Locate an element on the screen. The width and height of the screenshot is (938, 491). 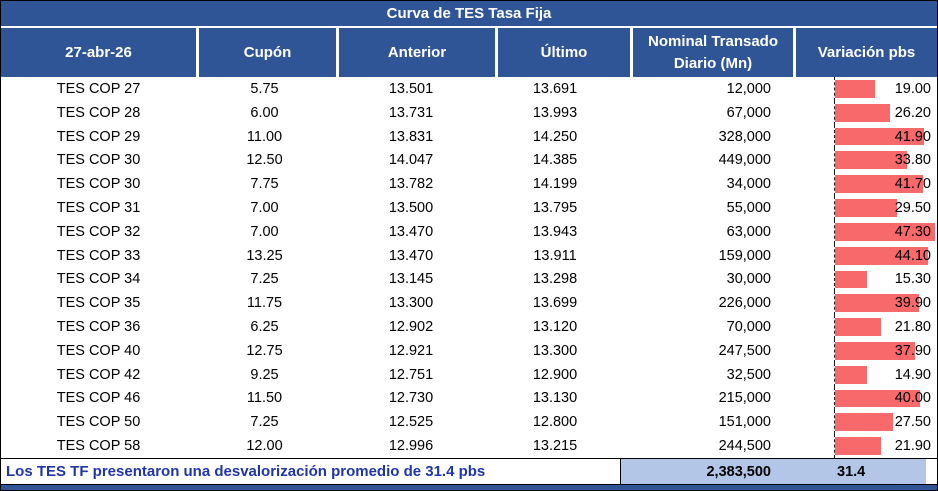
table-row: TES COP 34 7.25 13.145 13.298 30,000 15.30 is located at coordinates (469, 279).